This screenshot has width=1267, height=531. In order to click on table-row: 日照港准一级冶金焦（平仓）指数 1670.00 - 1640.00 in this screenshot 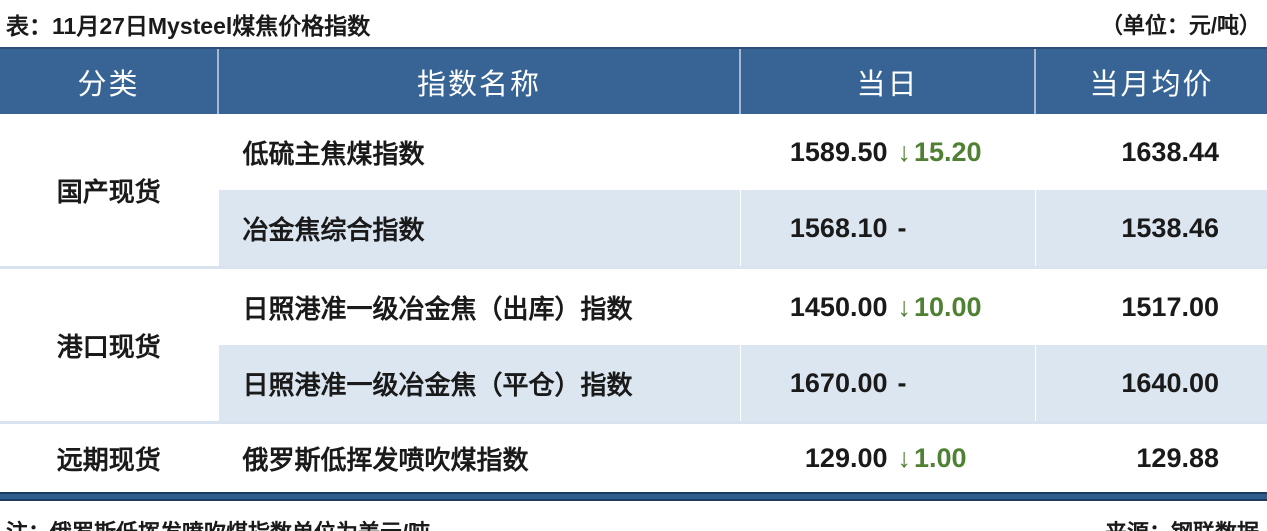, I will do `click(633, 384)`.